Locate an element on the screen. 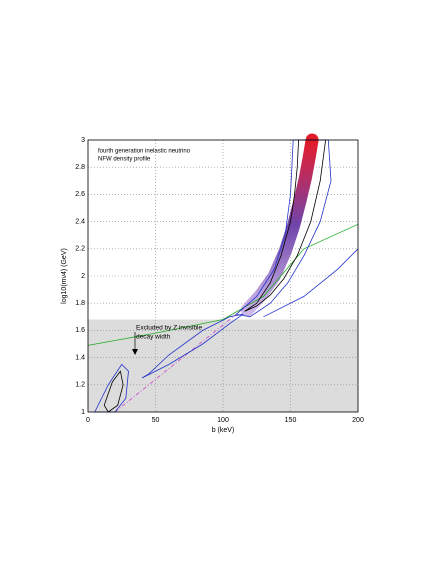  x-tick-label: 0 is located at coordinates (88, 420).